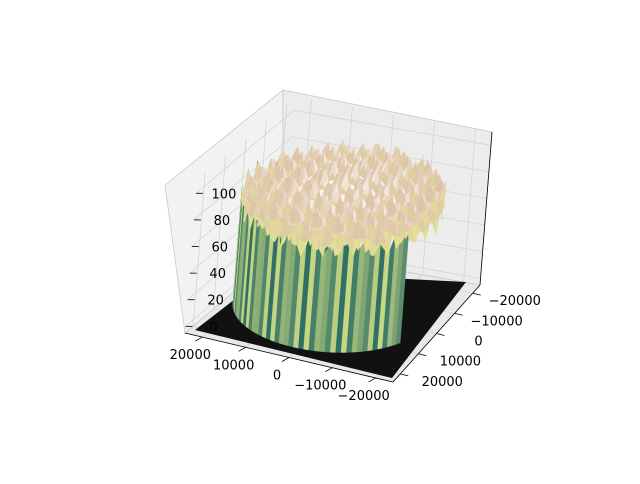 The height and width of the screenshot is (484, 640). What do you see at coordinates (320, 386) in the screenshot?
I see `x-tick-label: −10000` at bounding box center [320, 386].